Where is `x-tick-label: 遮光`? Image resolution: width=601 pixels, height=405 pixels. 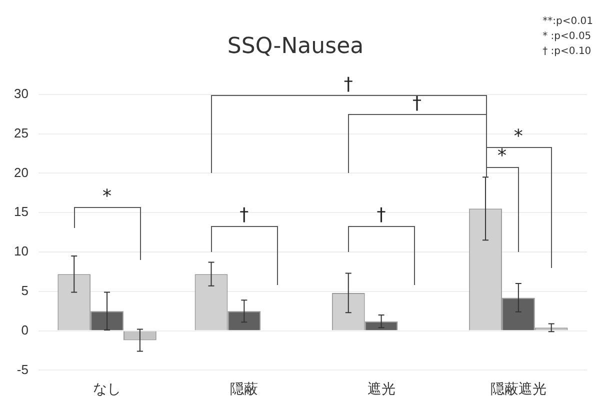 x-tick-label: 遮光 is located at coordinates (381, 388).